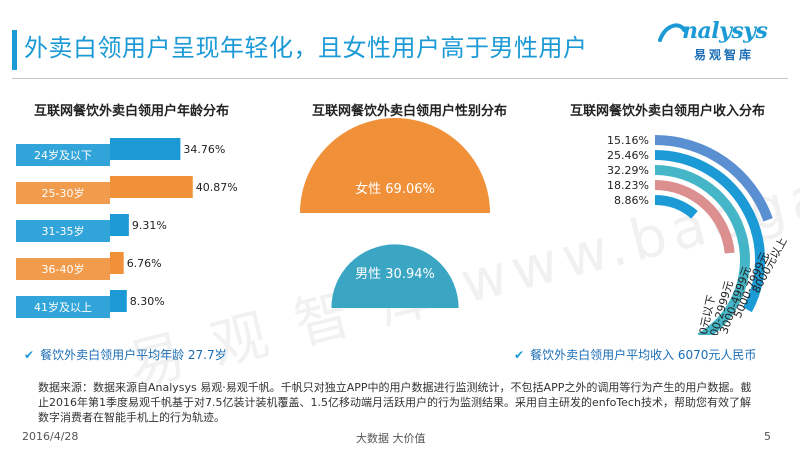 Image resolution: width=800 pixels, height=450 pixels. I want to click on age-category-label: 41岁及以上, so click(63, 307).